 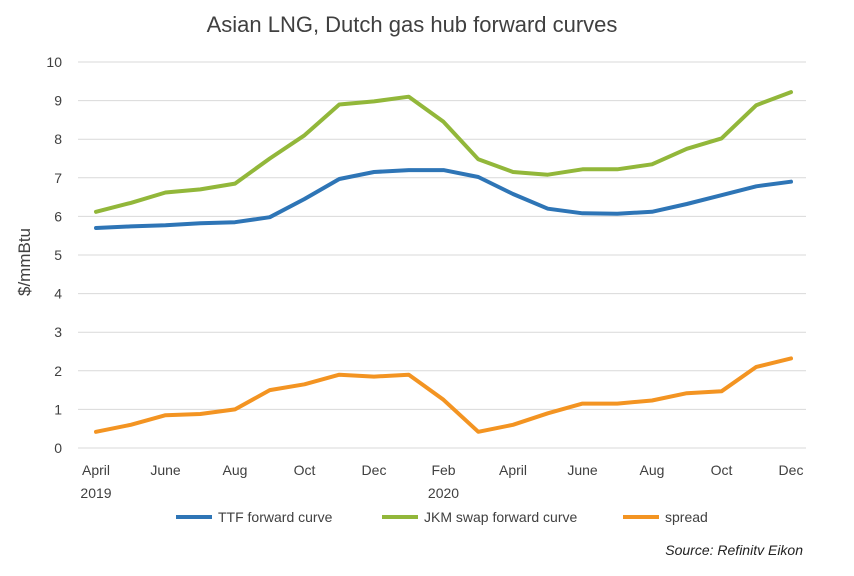 I want to click on y-tick-label: 5, so click(x=58, y=255).